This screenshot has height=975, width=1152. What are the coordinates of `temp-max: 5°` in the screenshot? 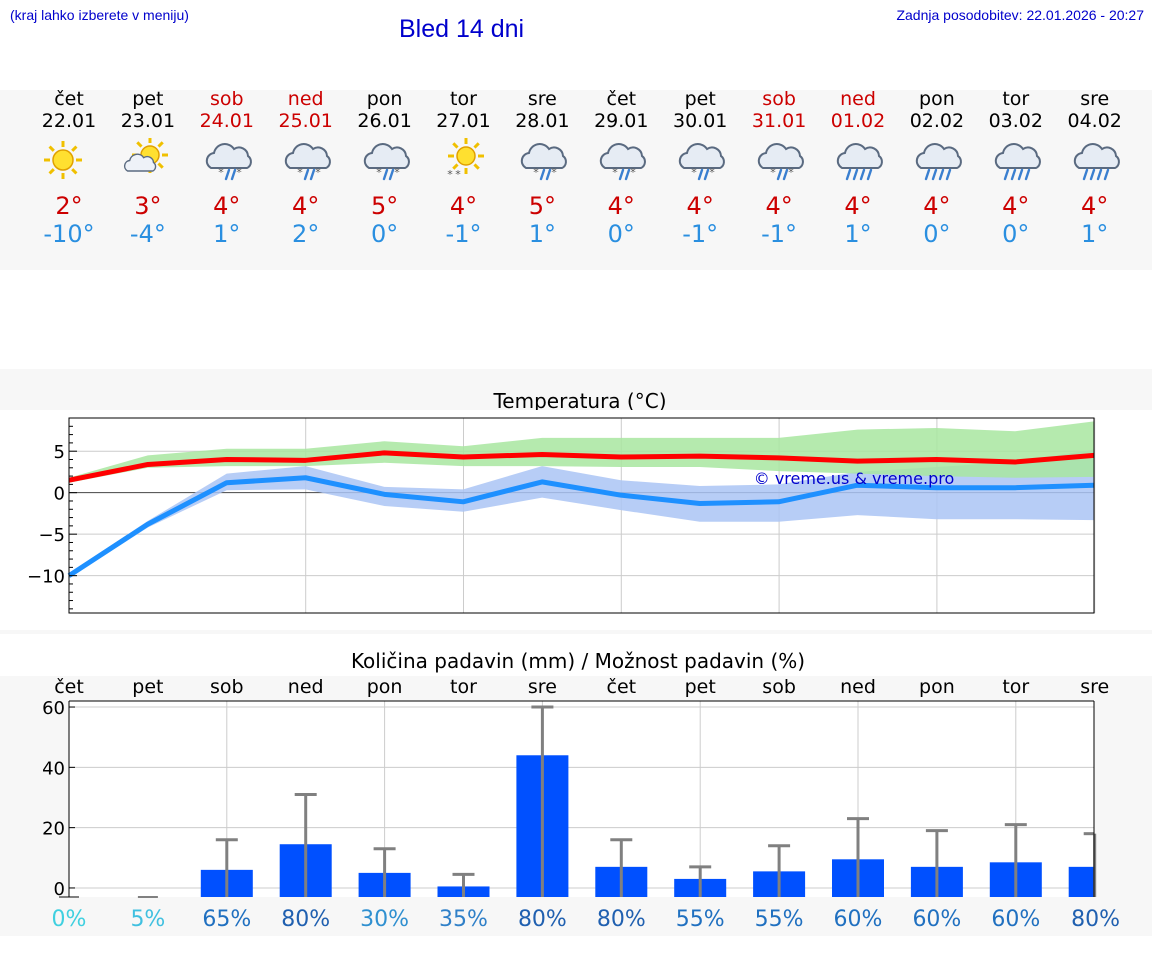 It's located at (384, 206).